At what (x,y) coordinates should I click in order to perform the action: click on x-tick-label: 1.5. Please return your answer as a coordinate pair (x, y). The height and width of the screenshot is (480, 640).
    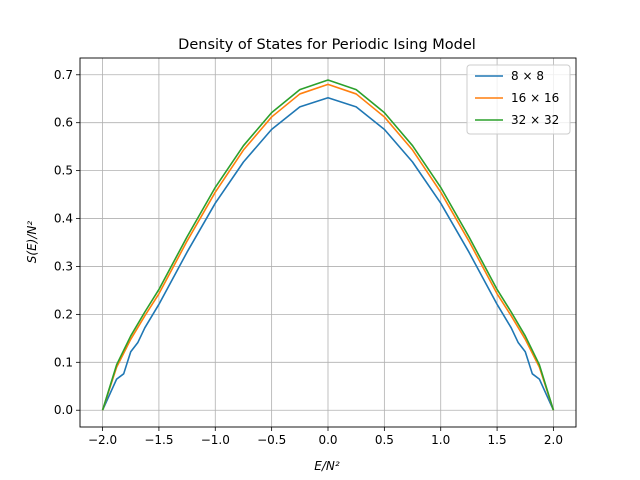
    Looking at the image, I should click on (497, 440).